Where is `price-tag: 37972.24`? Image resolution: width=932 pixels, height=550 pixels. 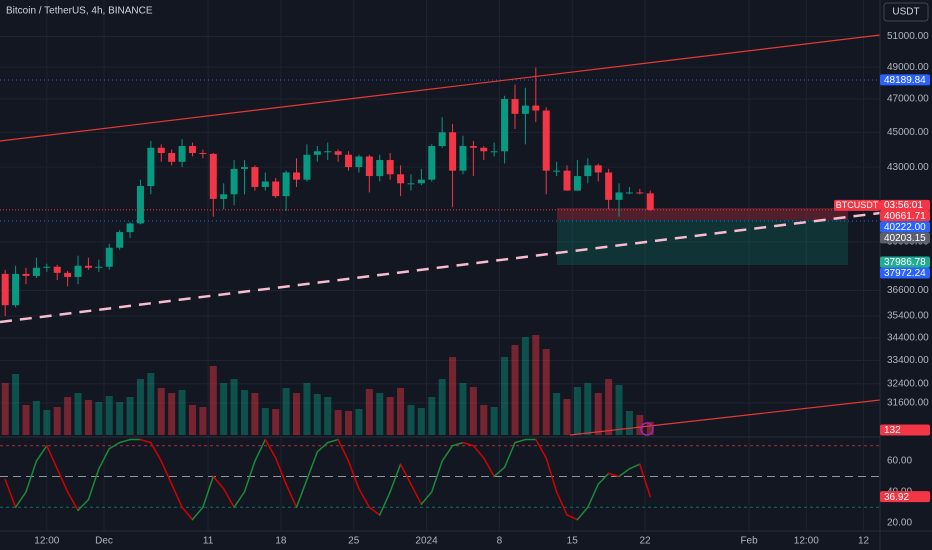 price-tag: 37972.24 is located at coordinates (905, 273).